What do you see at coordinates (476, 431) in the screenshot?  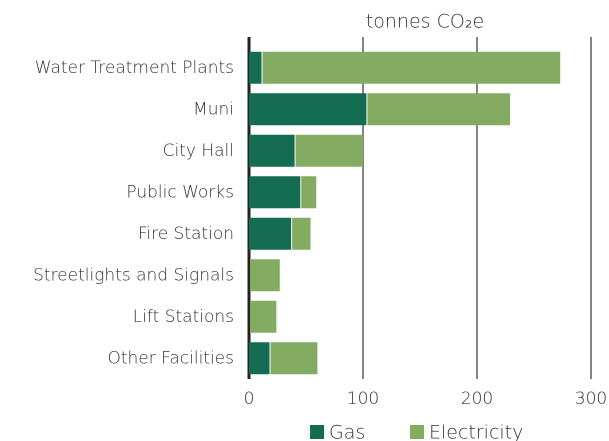 I see `legend-label: Electricity` at bounding box center [476, 431].